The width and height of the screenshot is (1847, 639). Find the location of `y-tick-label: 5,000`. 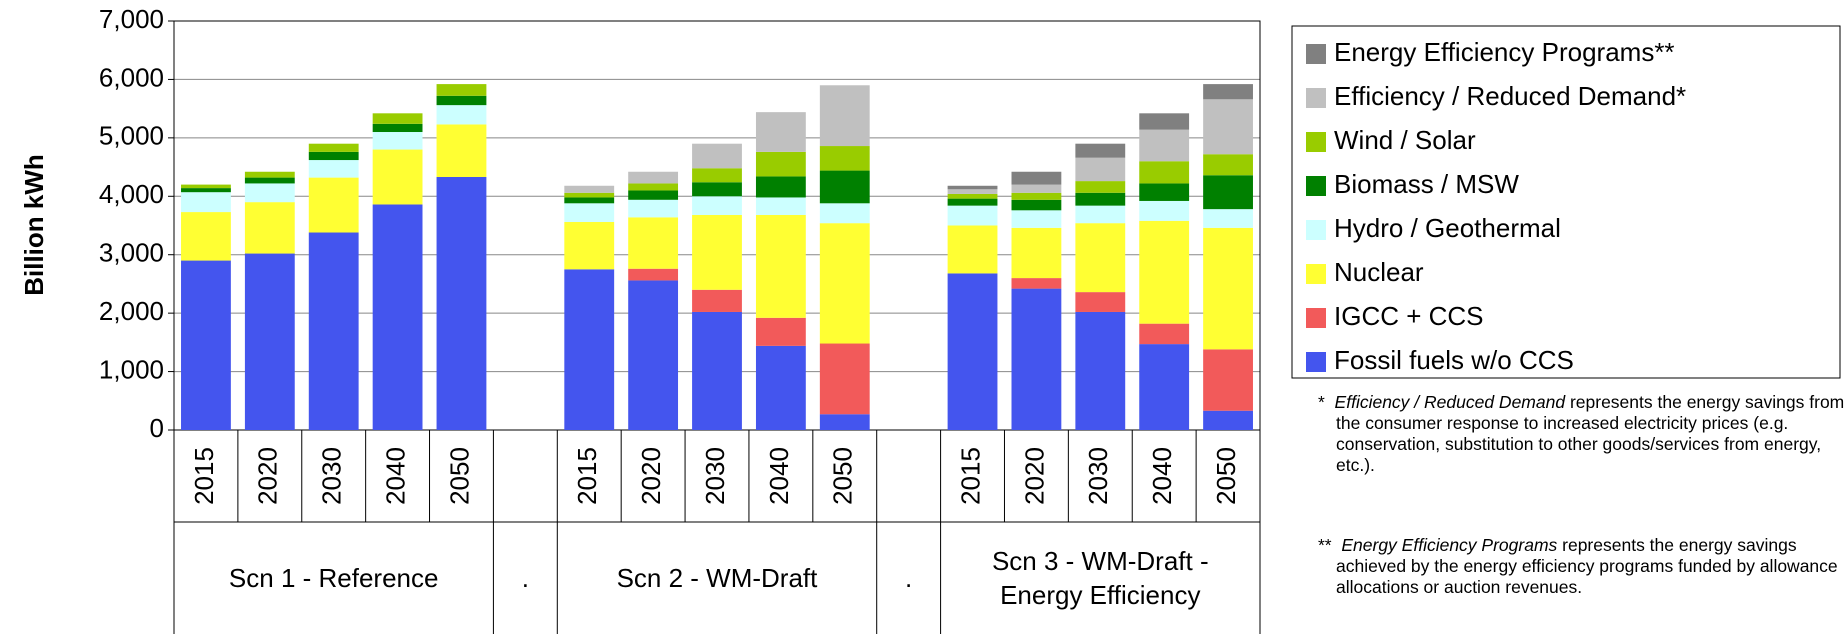

y-tick-label: 5,000 is located at coordinates (131, 136).